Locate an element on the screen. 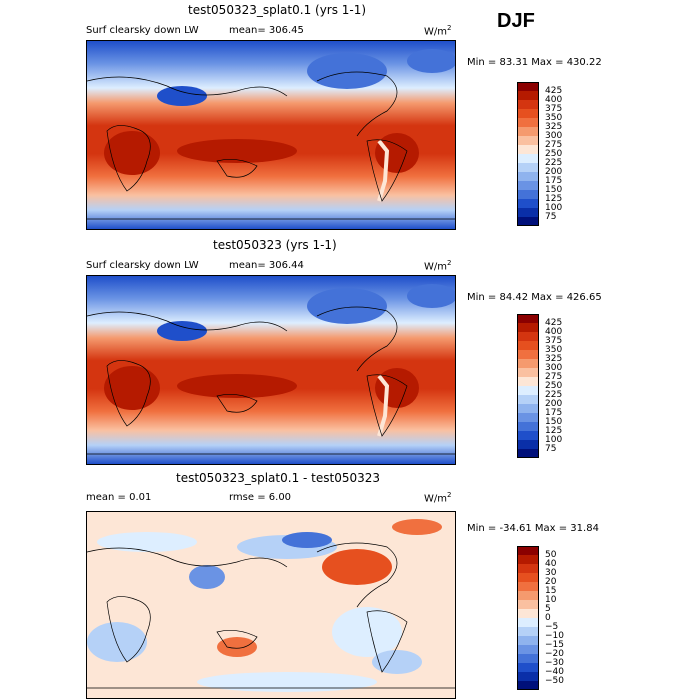  panel-1-colorbar-frame is located at coordinates (528, 154).